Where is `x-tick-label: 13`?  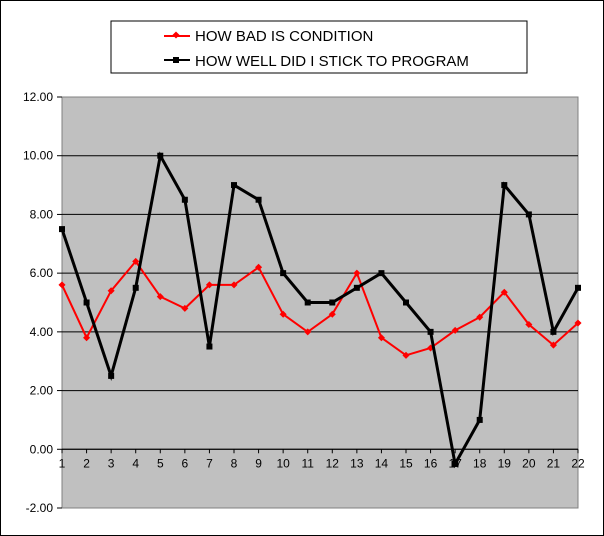
x-tick-label: 13 is located at coordinates (357, 463).